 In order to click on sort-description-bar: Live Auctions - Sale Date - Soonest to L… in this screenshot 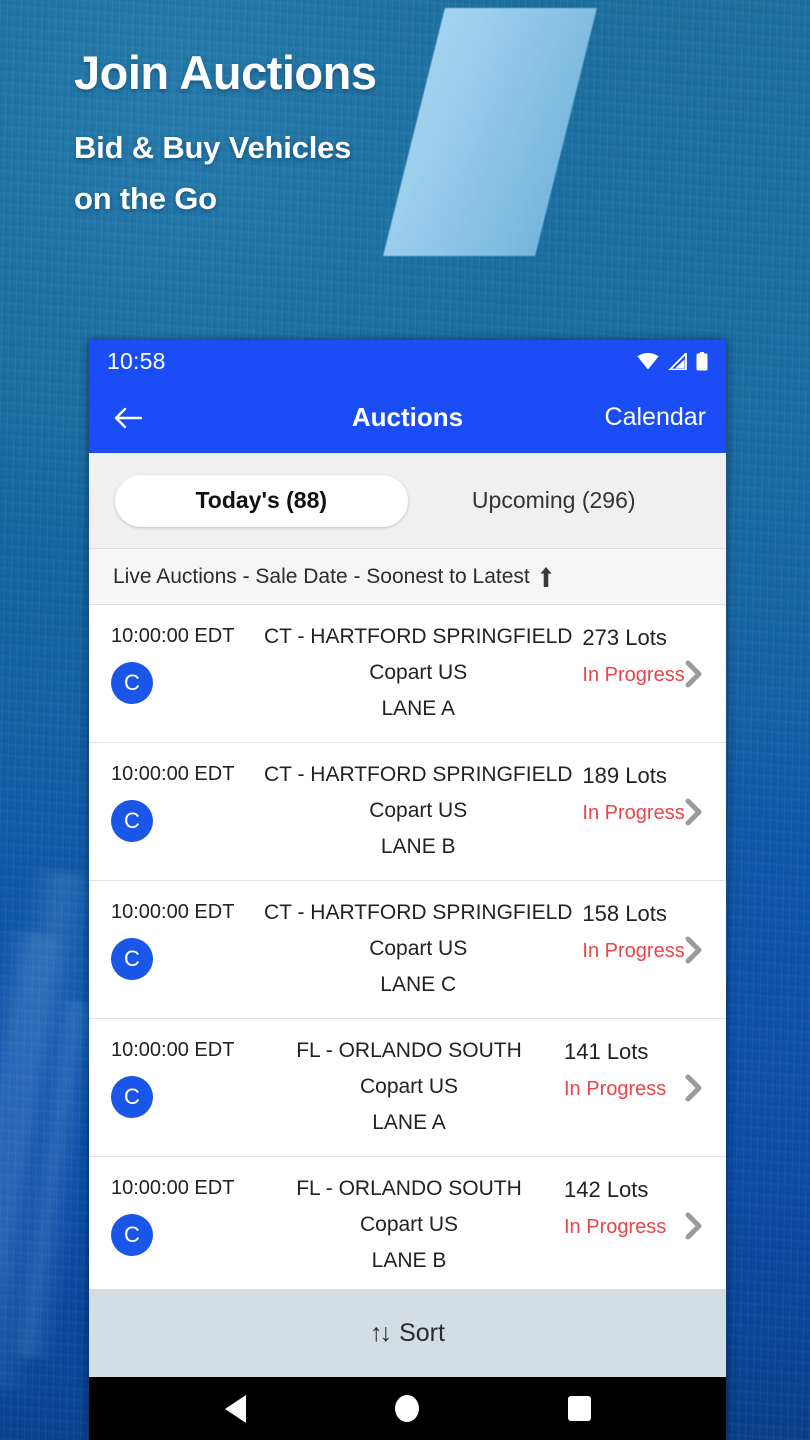, I will do `click(407, 577)`.